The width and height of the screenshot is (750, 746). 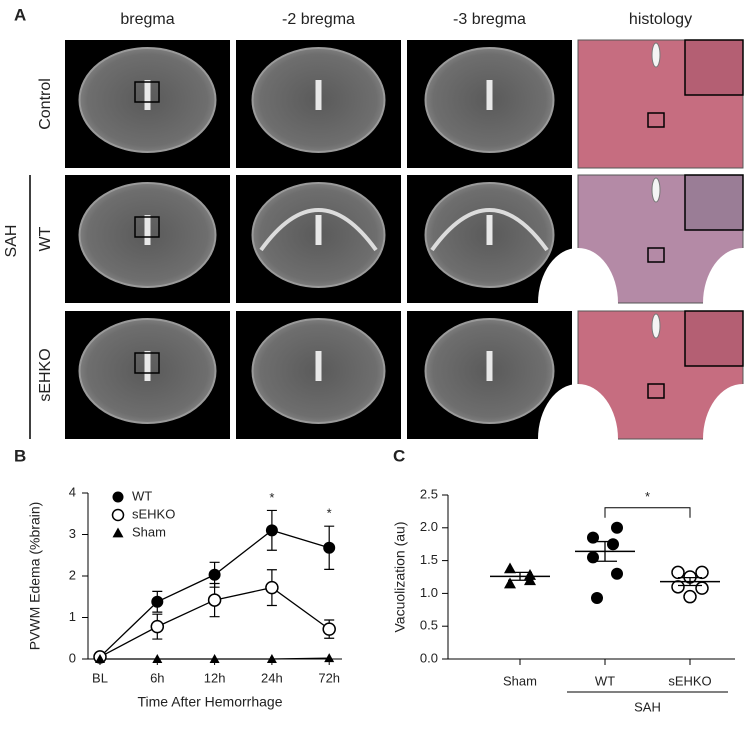 I want to click on x-tick-label: BL, so click(x=100, y=677).